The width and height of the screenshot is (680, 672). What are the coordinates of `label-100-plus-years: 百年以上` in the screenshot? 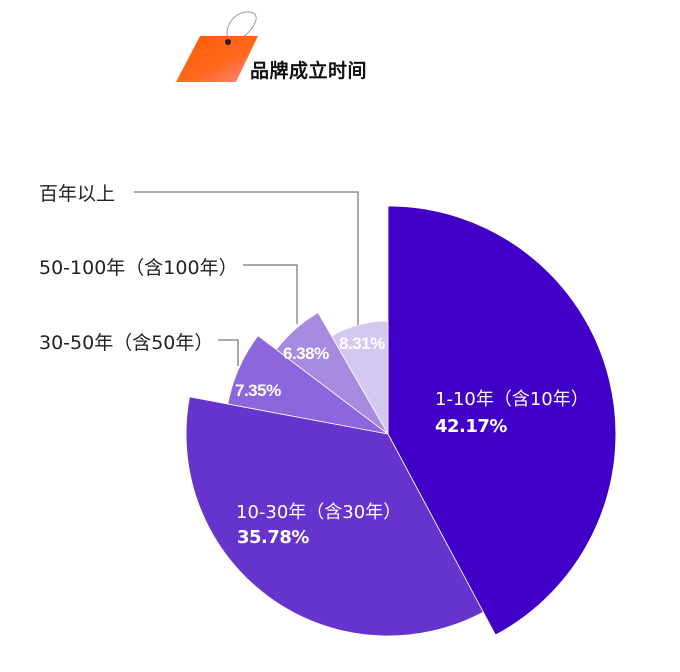 It's located at (77, 194).